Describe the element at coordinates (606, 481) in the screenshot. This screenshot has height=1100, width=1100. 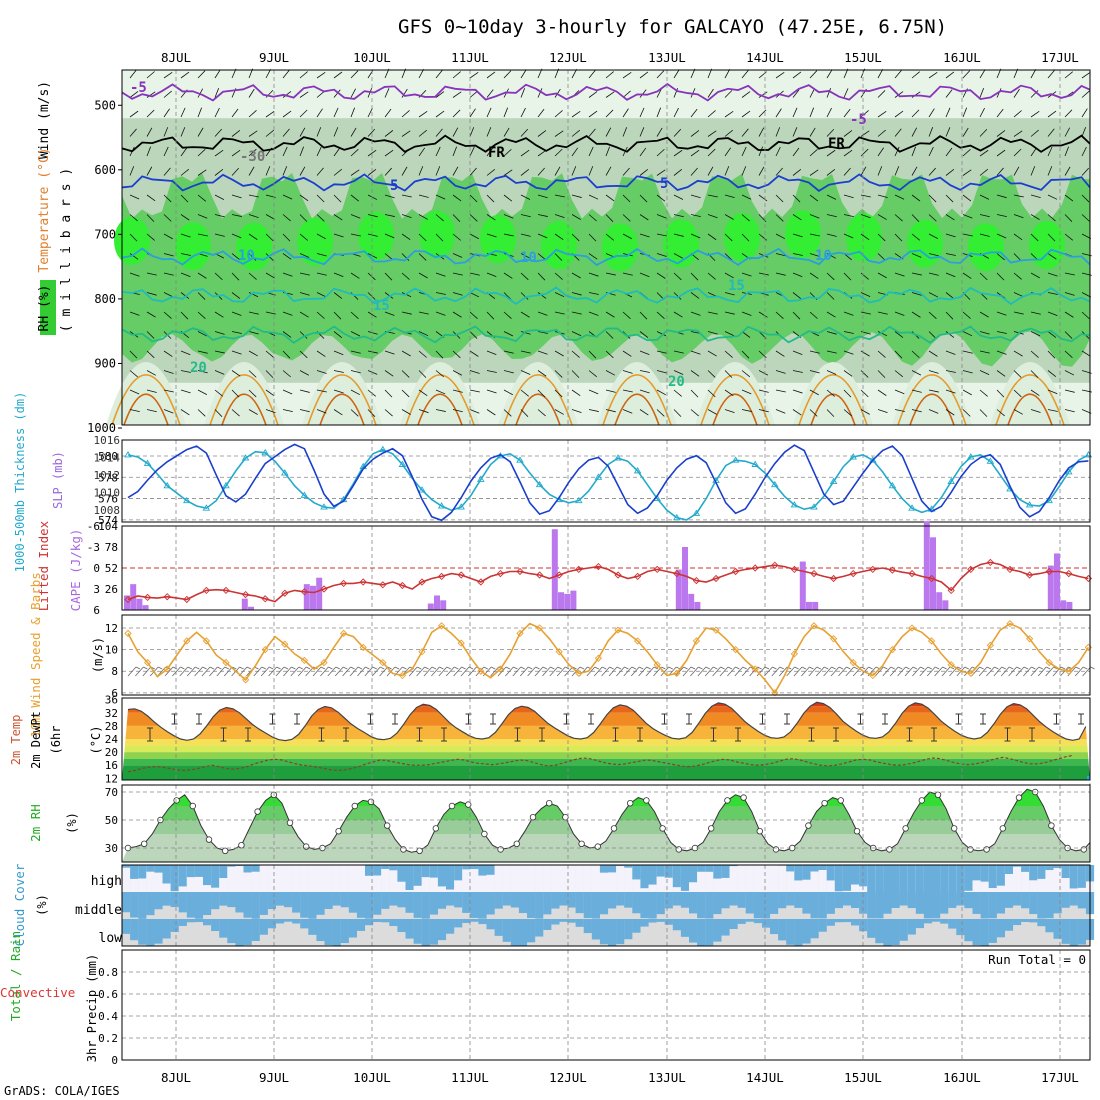
I see `thick-frame` at that location.